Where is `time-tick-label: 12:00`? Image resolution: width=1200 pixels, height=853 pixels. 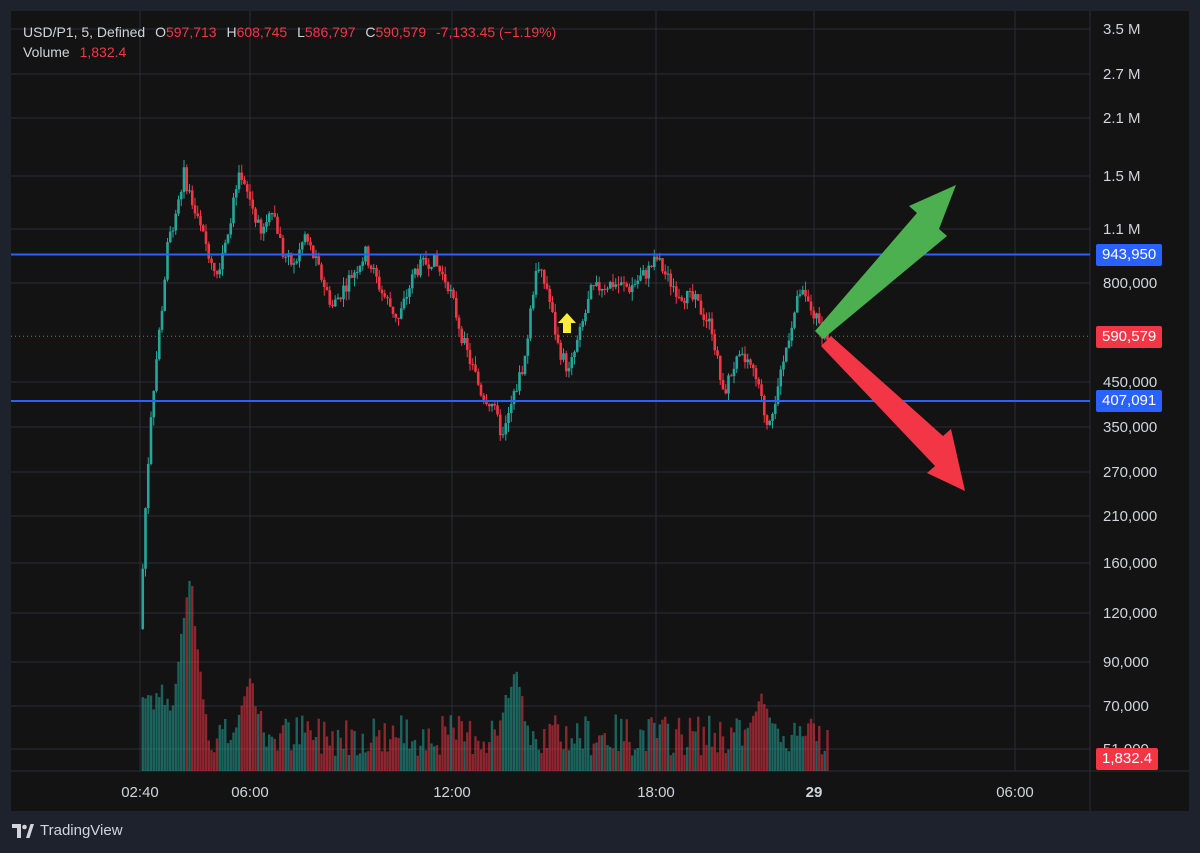 time-tick-label: 12:00 is located at coordinates (452, 792).